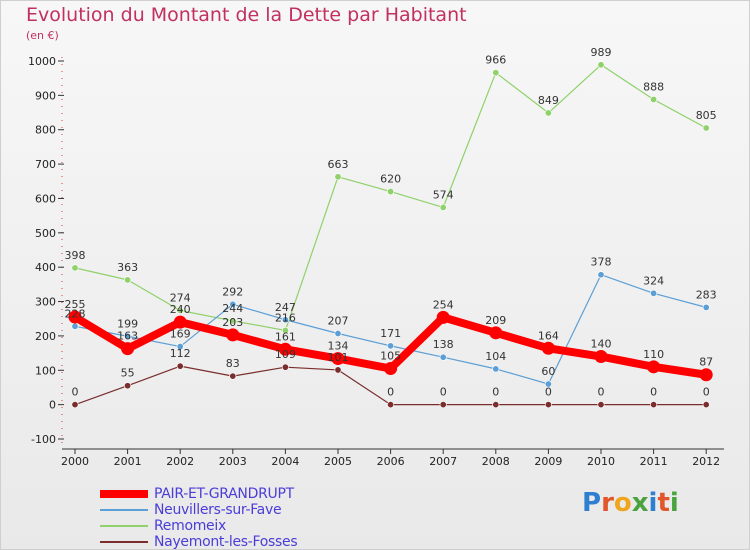  I want to click on legend-item-neuvillers-sur-fave: Neuvillers-sur-Fave, so click(198, 510).